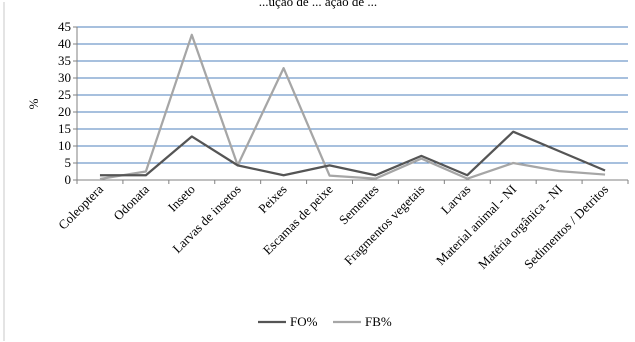 The image size is (635, 342). Describe the element at coordinates (181, 198) in the screenshot. I see `category-label: Inseto` at that location.